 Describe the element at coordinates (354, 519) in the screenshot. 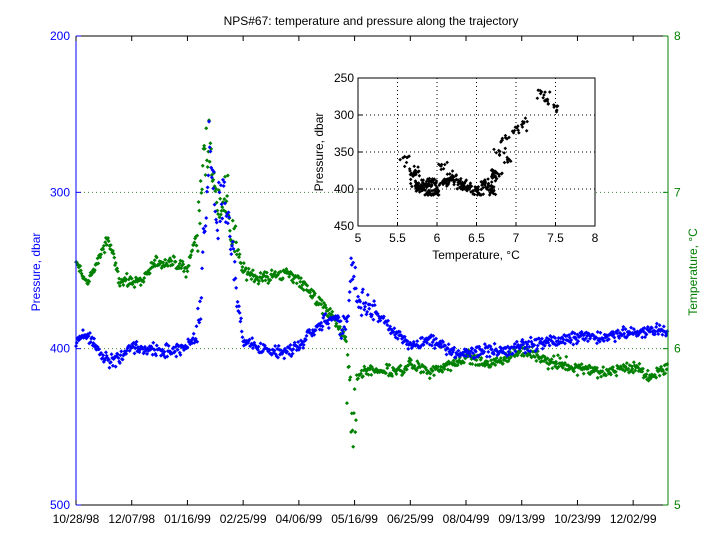

I see `x-tick-label: 05/16/99` at that location.